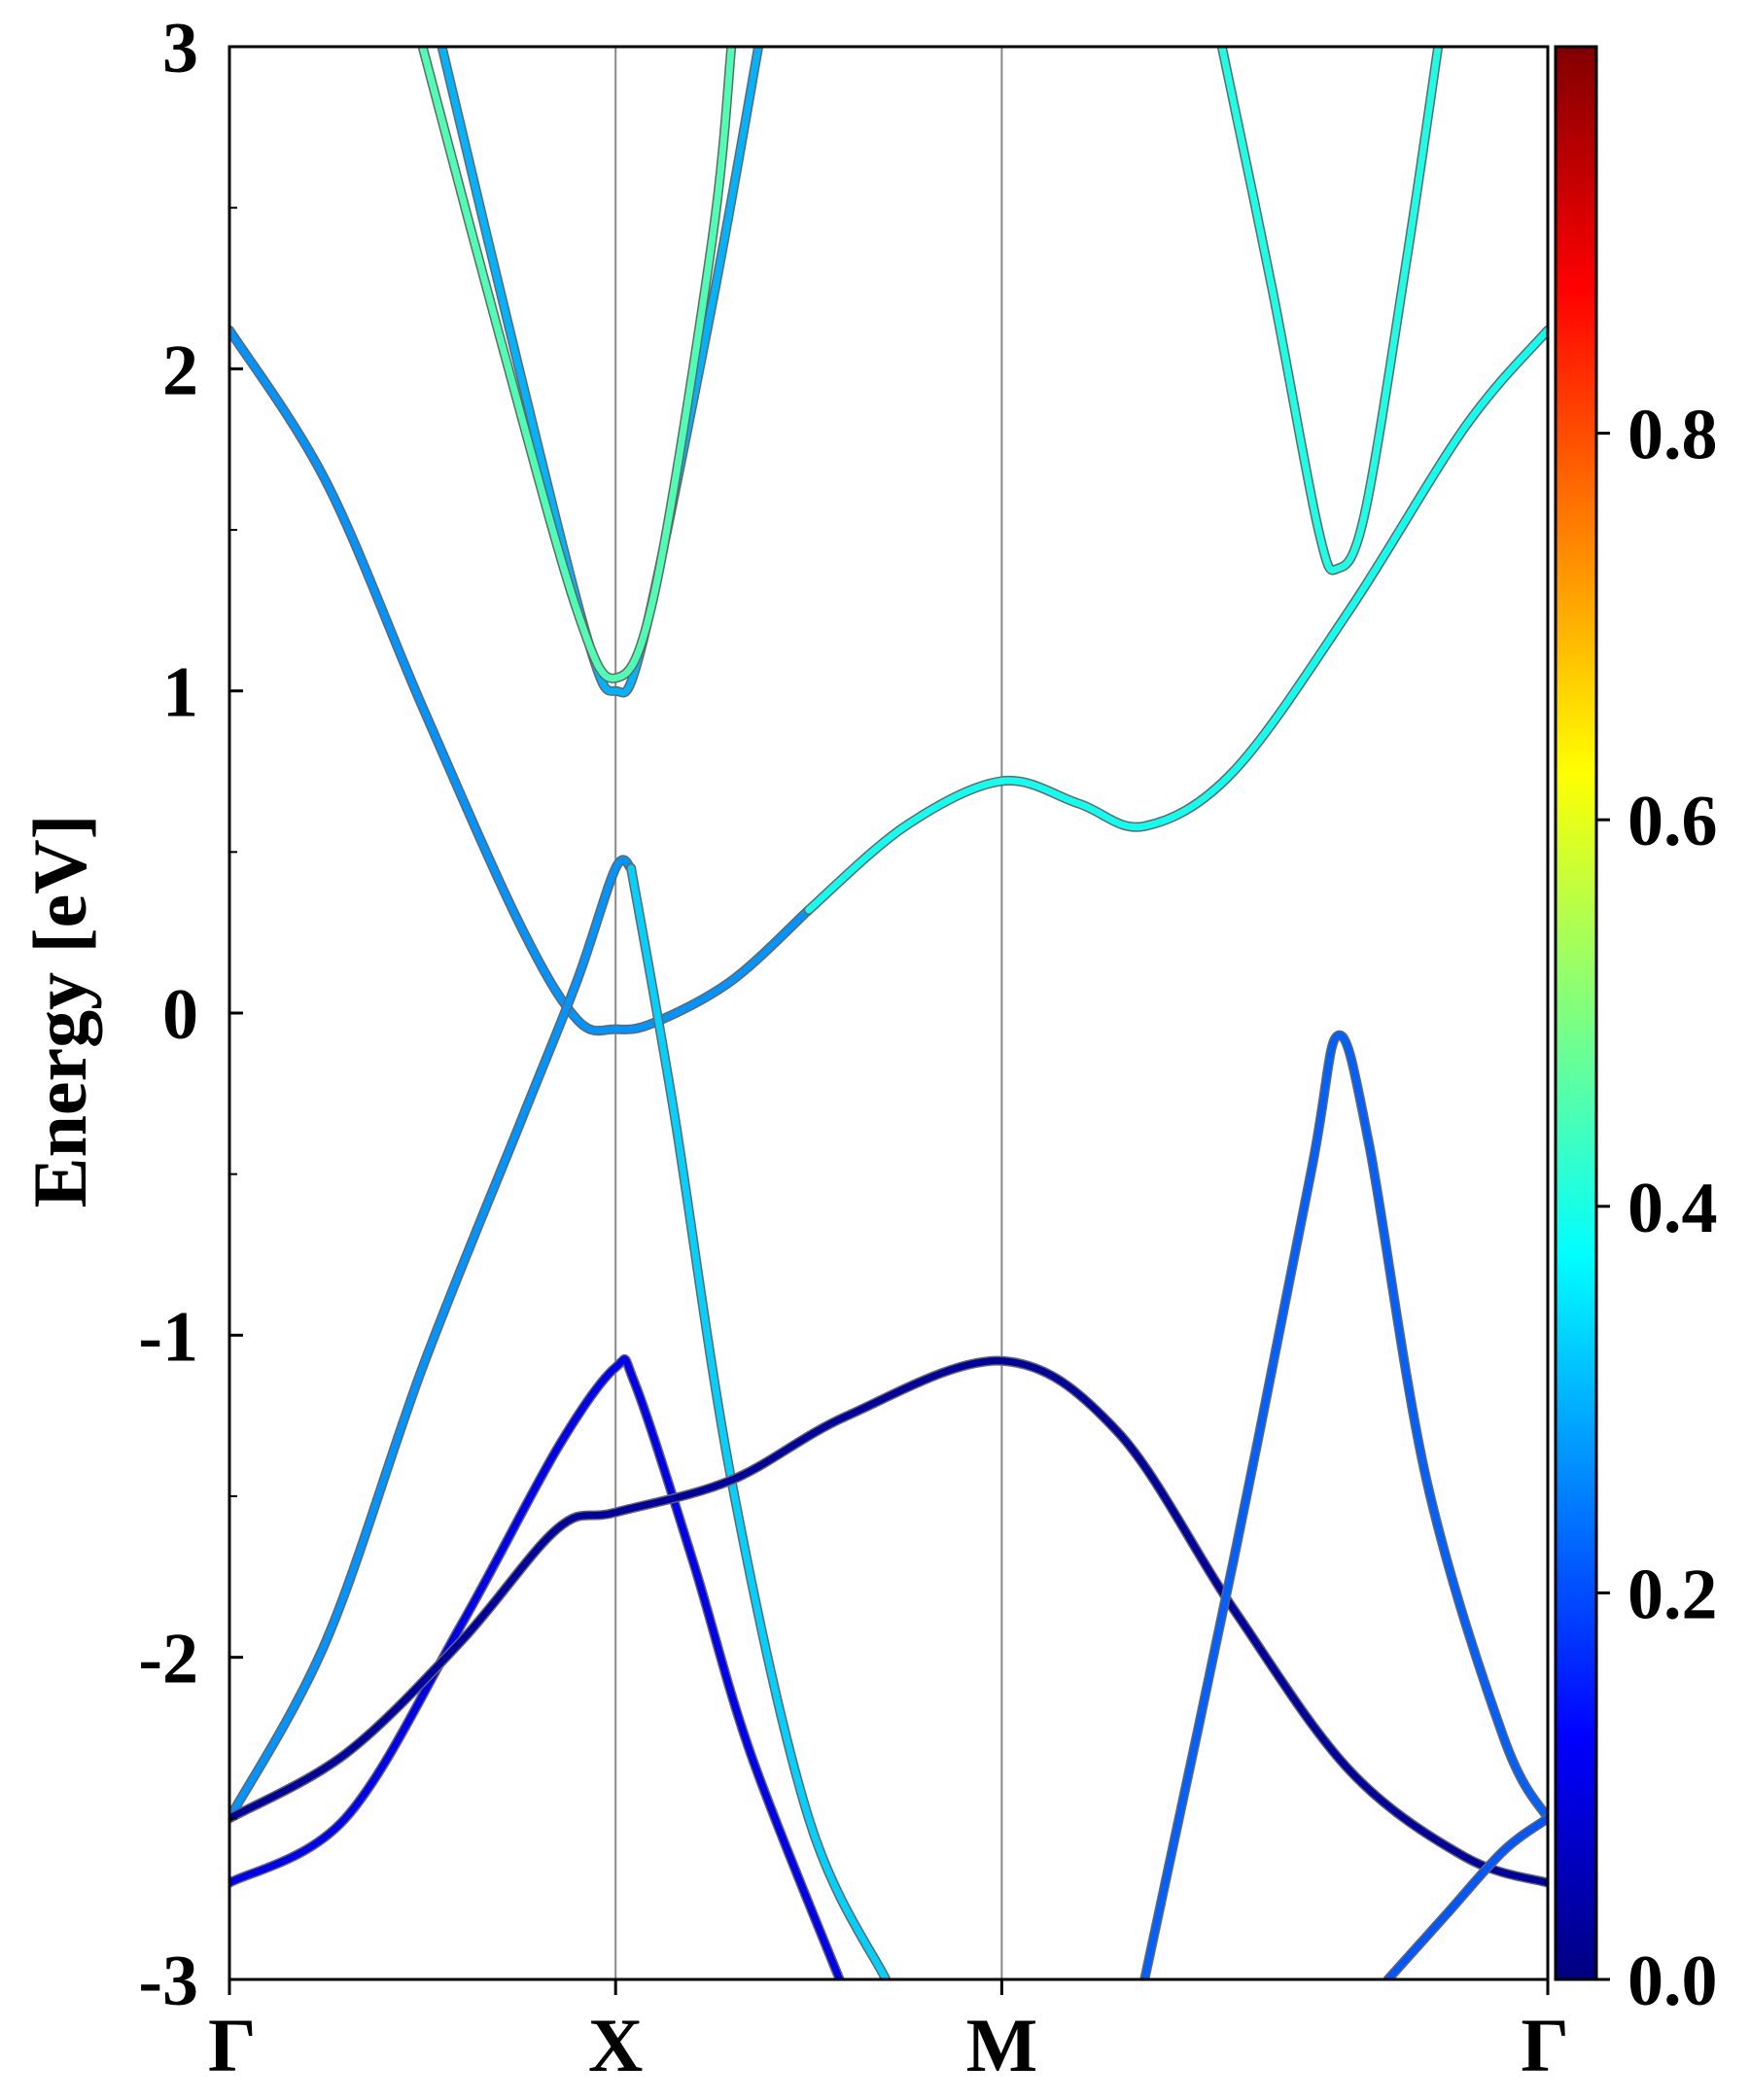 This screenshot has width=1750, height=2100. Describe the element at coordinates (1673, 1981) in the screenshot. I see `colorbar-tick-label: 0.0` at that location.